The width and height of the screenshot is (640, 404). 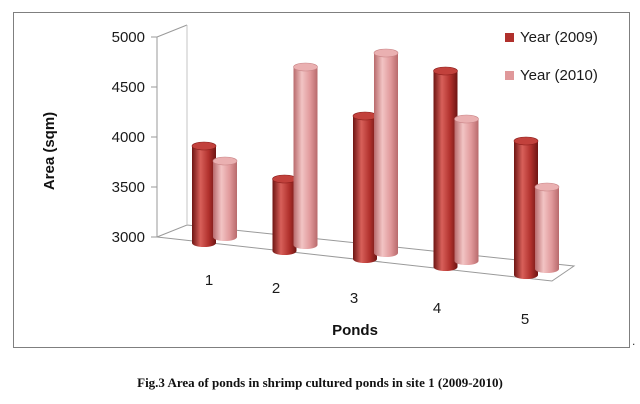 I want to click on x-tick-label-pond-3: 3, so click(x=354, y=298).